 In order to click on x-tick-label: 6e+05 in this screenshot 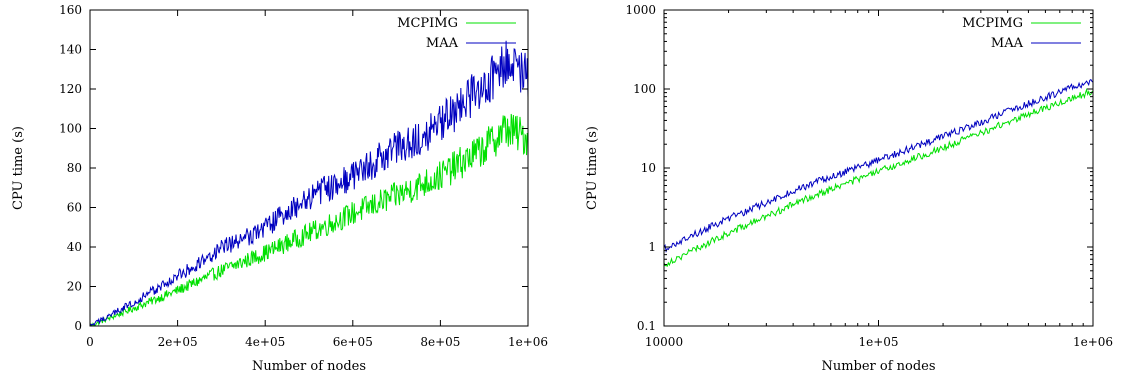, I will do `click(353, 342)`.